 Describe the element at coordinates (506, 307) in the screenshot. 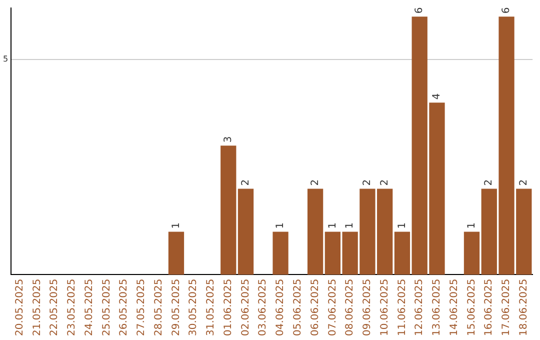

I see `x-tick-label: 17.06.2025` at that location.